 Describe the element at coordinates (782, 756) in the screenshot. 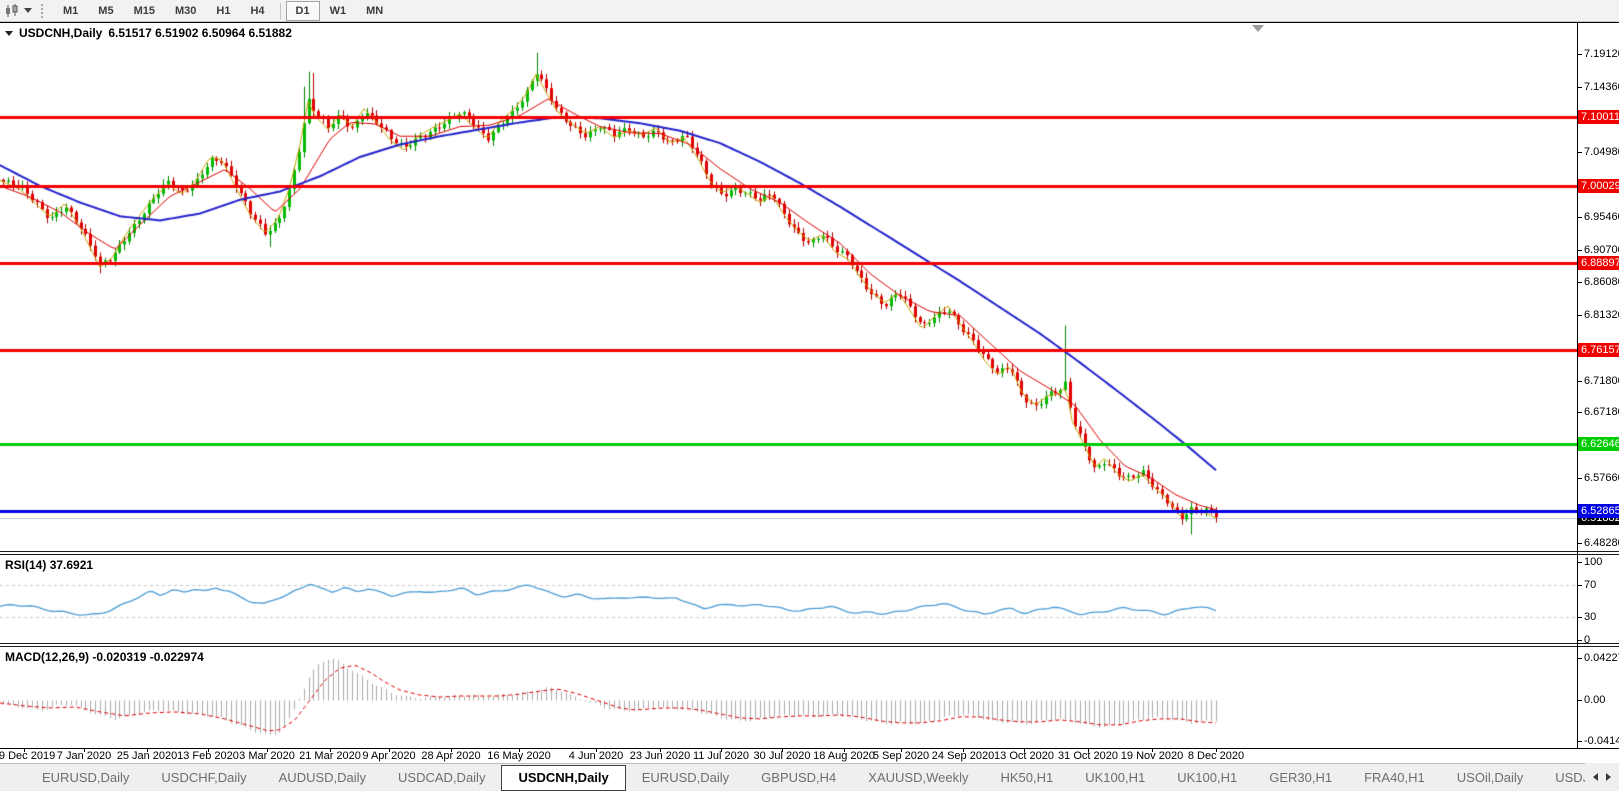

I see `date-label: 30 Jul 2020` at that location.